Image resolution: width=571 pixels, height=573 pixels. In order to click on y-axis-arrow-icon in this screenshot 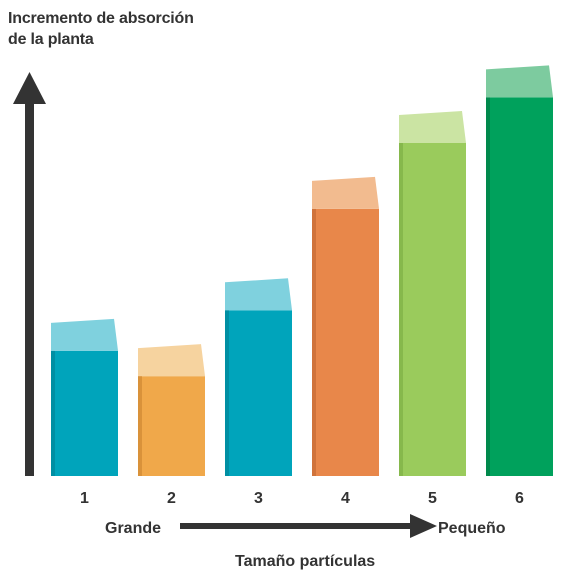, I will do `click(29, 88)`.